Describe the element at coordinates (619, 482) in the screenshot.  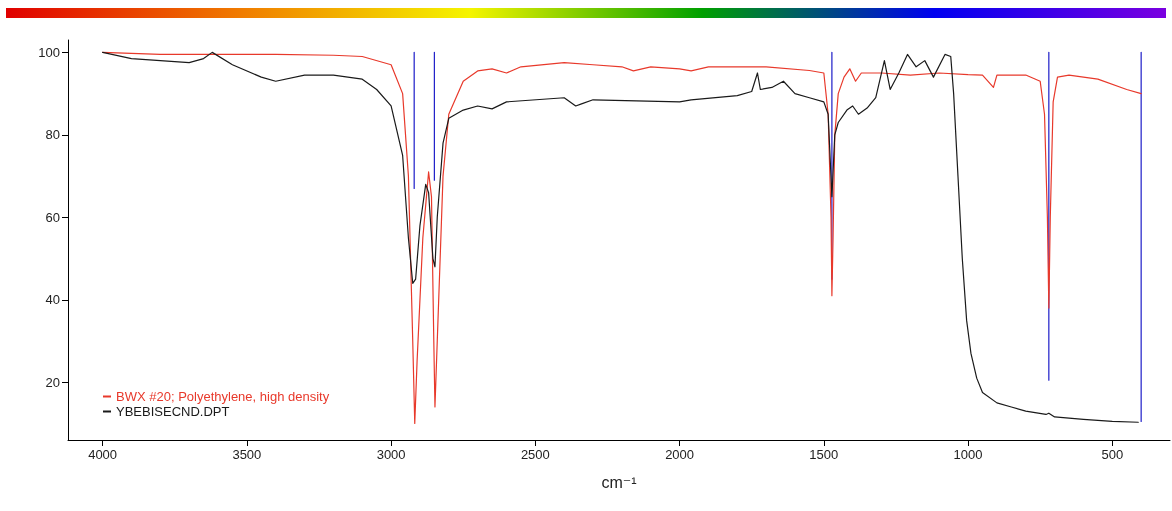
I see `x-axis-title: cm⁻¹` at that location.